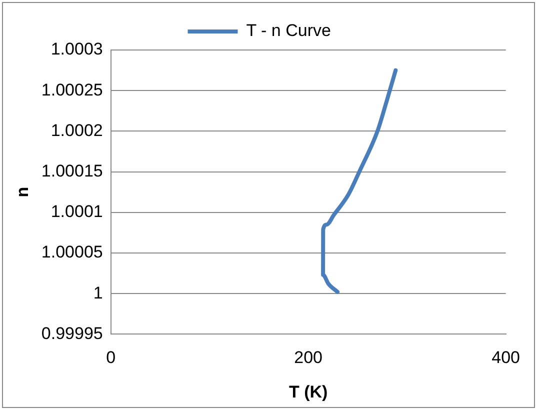 This screenshot has height=412, width=539. Describe the element at coordinates (506, 358) in the screenshot. I see `x-tick-label: 400` at that location.